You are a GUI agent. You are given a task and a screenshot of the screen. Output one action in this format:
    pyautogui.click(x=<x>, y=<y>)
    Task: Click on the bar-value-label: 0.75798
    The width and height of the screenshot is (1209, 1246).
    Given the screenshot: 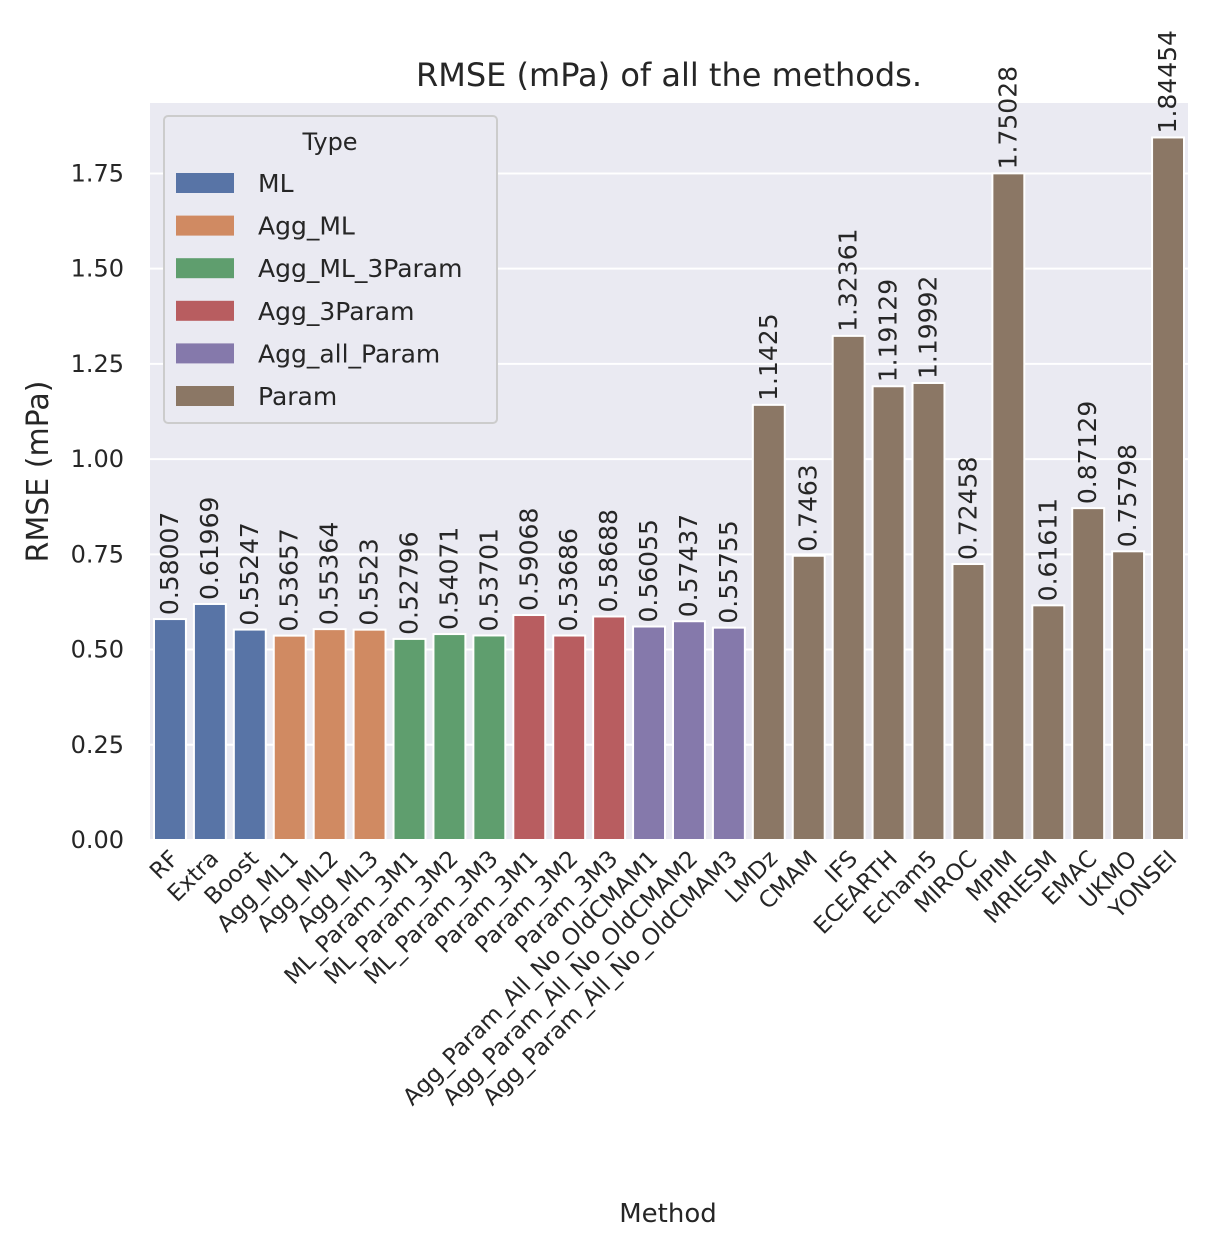 What is the action you would take?
    pyautogui.click(x=1127, y=495)
    